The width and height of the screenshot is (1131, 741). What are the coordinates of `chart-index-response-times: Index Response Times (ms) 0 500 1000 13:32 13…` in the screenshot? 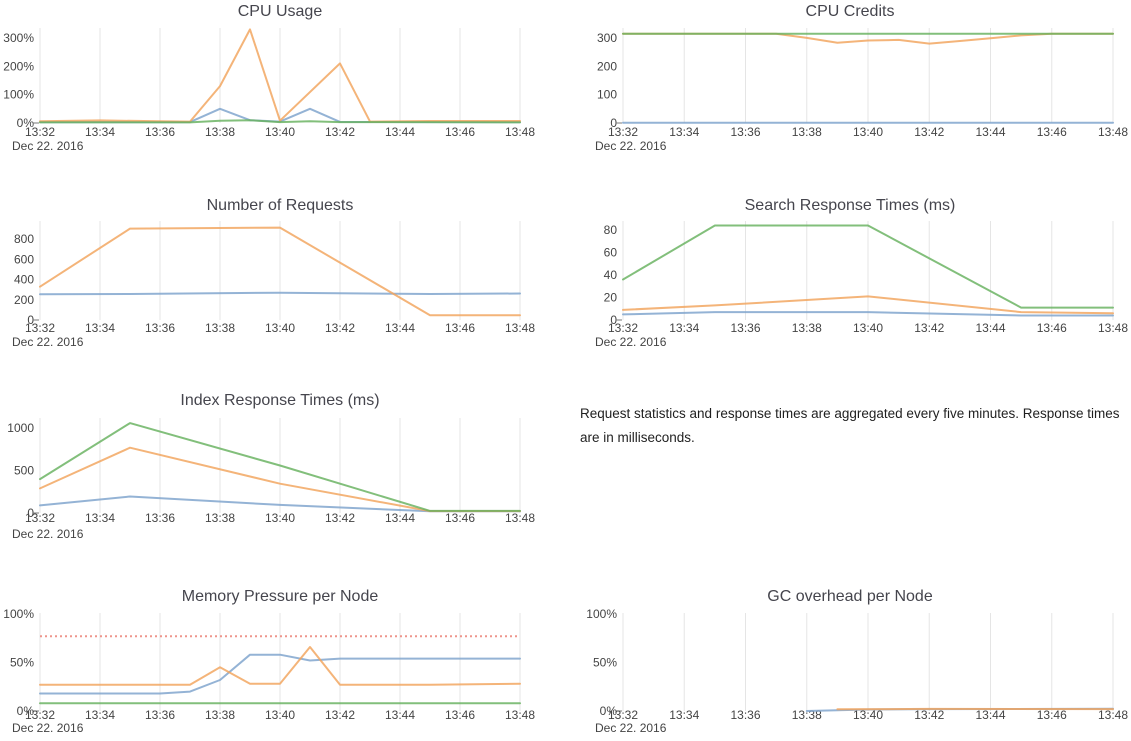 It's located at (282, 467).